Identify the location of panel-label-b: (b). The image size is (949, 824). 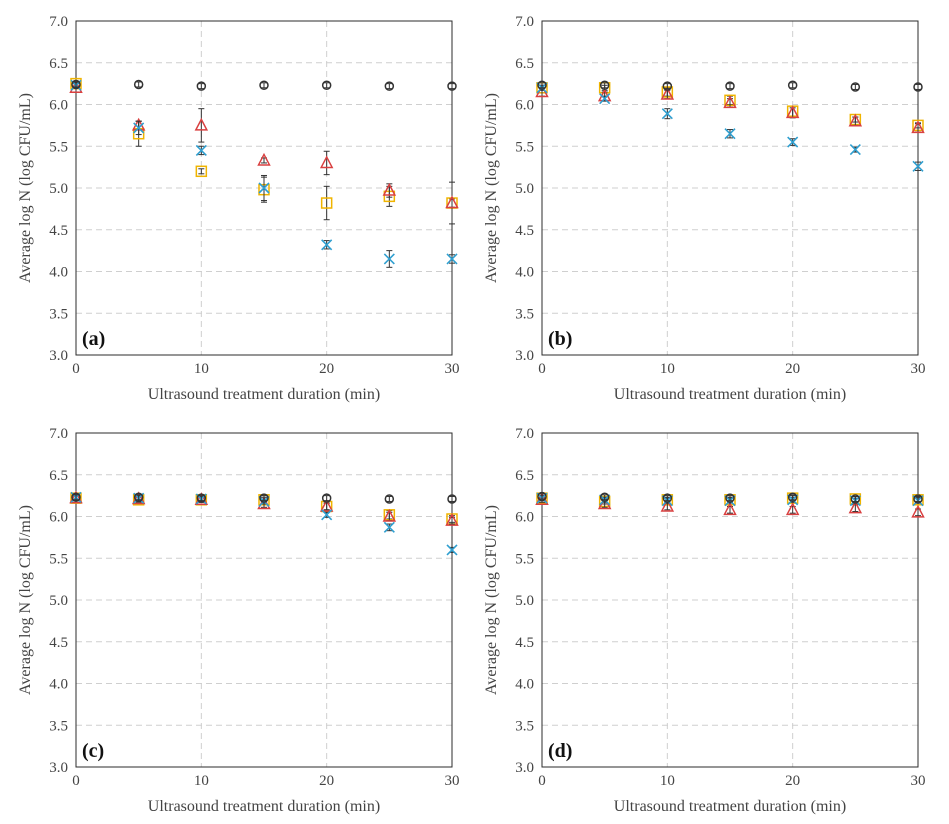
(560, 339).